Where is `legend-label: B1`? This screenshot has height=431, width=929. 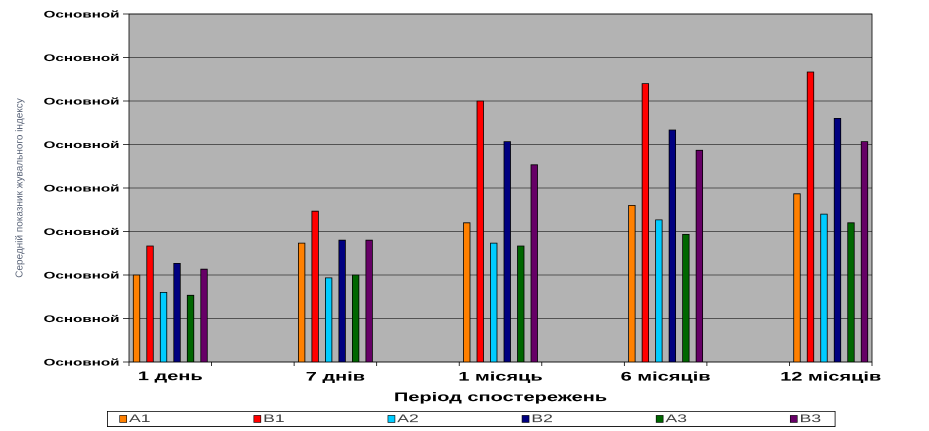 legend-label: B1 is located at coordinates (274, 418).